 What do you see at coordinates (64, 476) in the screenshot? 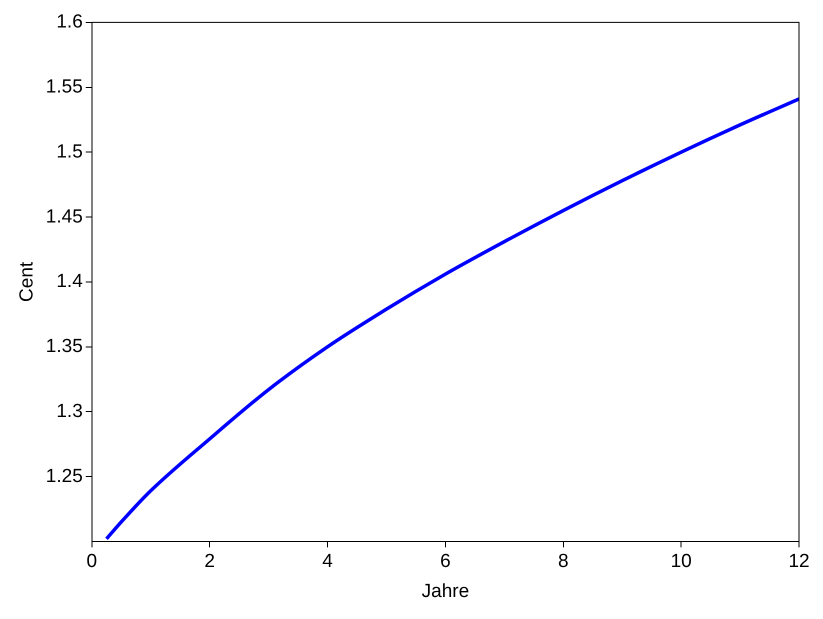
I see `y-tick-label: 1.25` at bounding box center [64, 476].